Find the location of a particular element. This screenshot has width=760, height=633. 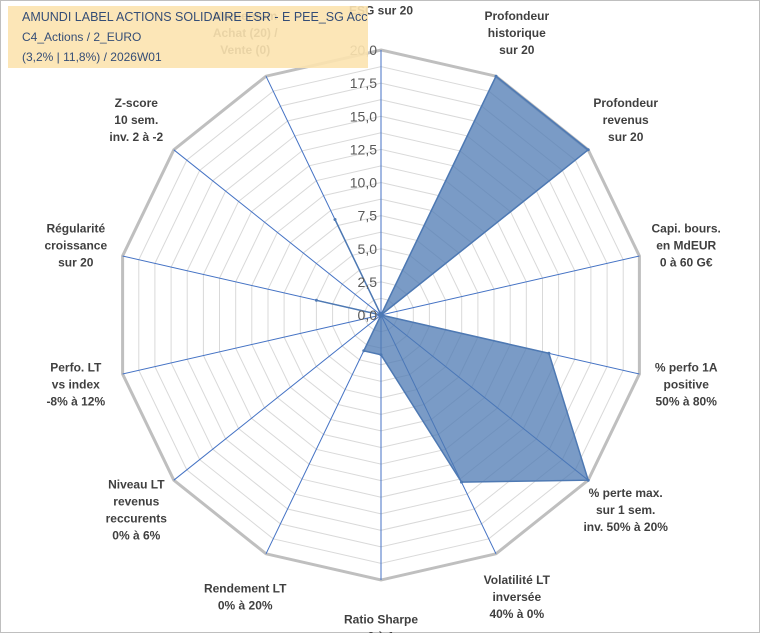

radial-tick-labels: 0,02,55,07,510,012,515,017,520,0 is located at coordinates (363, 182).